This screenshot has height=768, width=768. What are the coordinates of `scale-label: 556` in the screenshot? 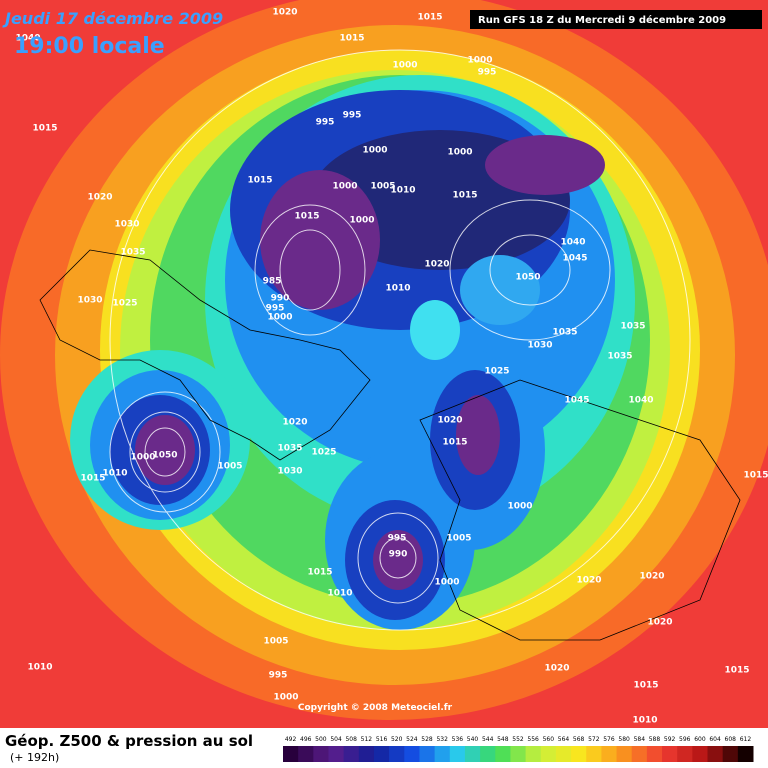 It's located at (533, 739).